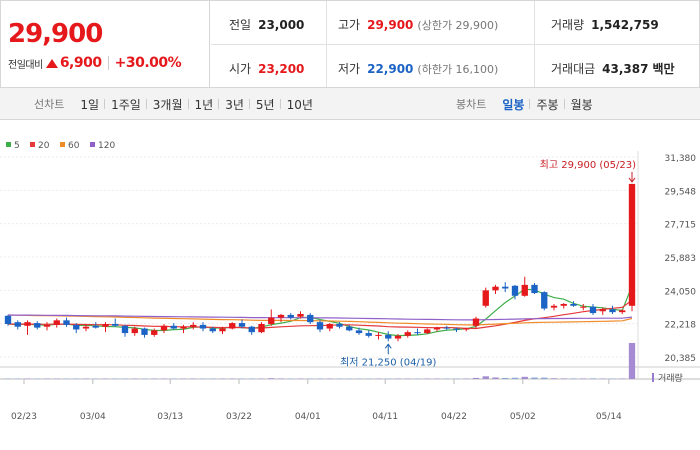 Image resolution: width=700 pixels, height=450 pixels. What do you see at coordinates (581, 104) in the screenshot?
I see `candle-monthly: 월봉` at bounding box center [581, 104].